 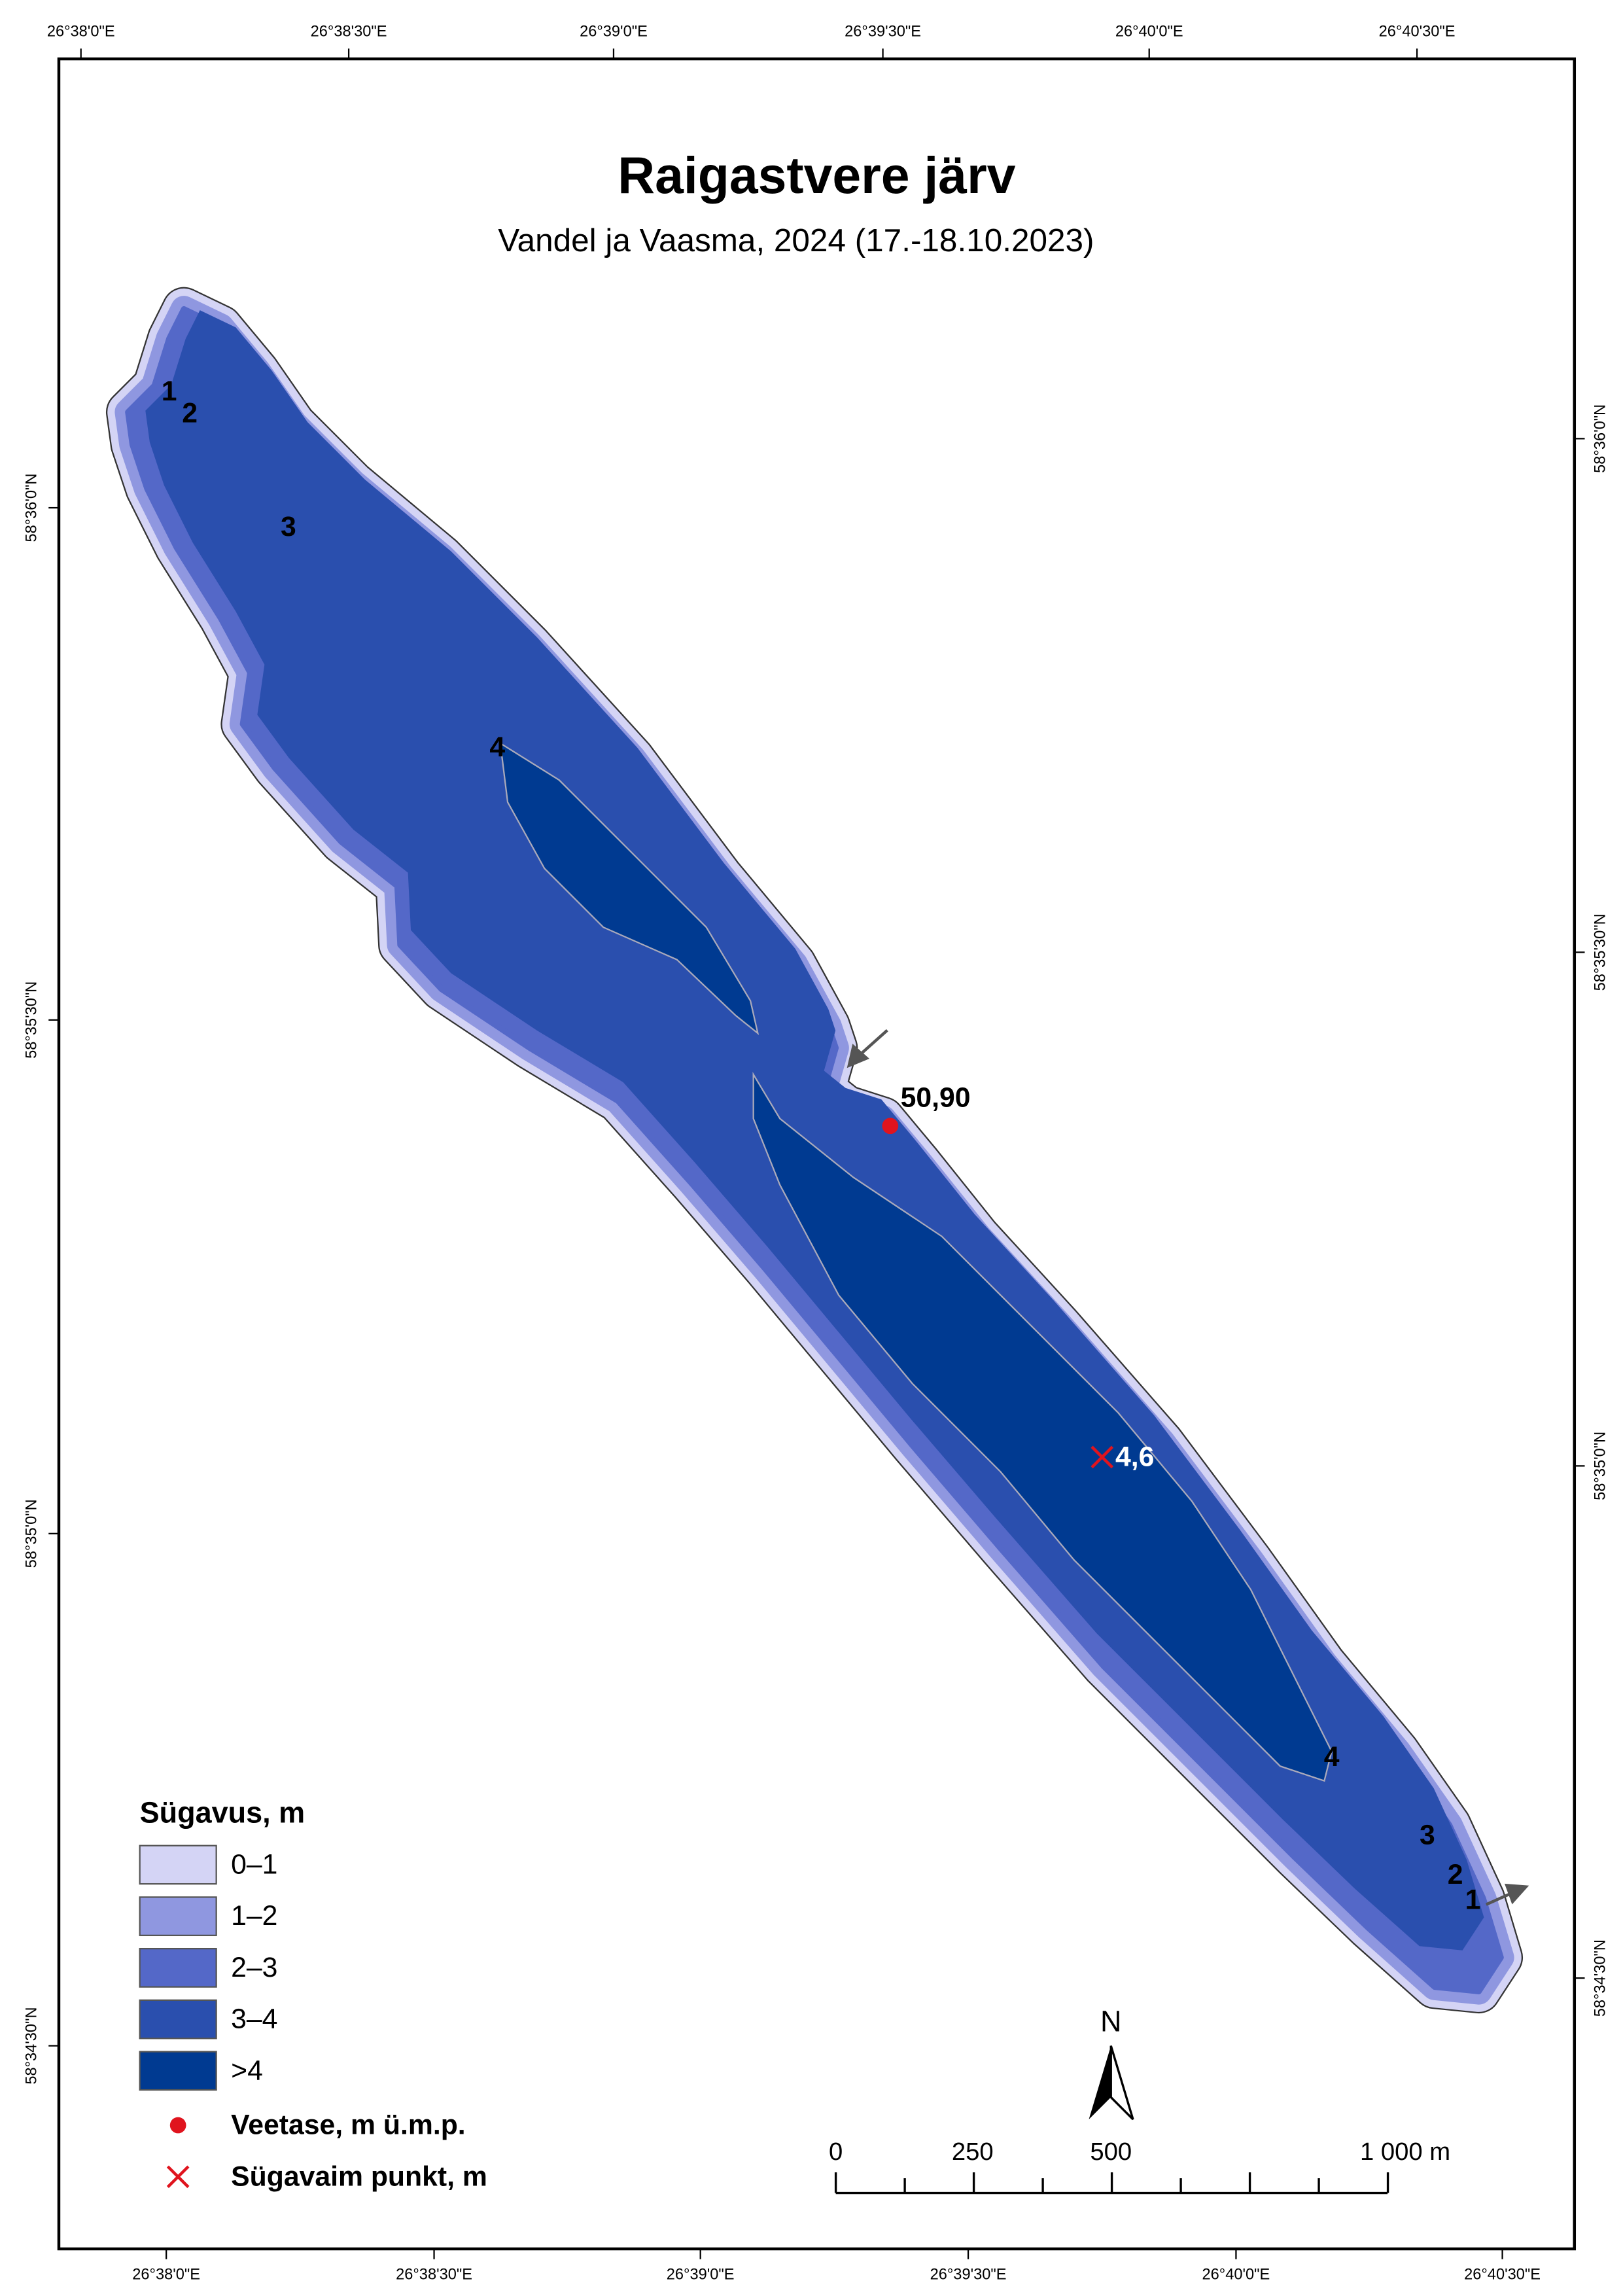 I want to click on legend-label: 2–3, so click(x=254, y=1967).